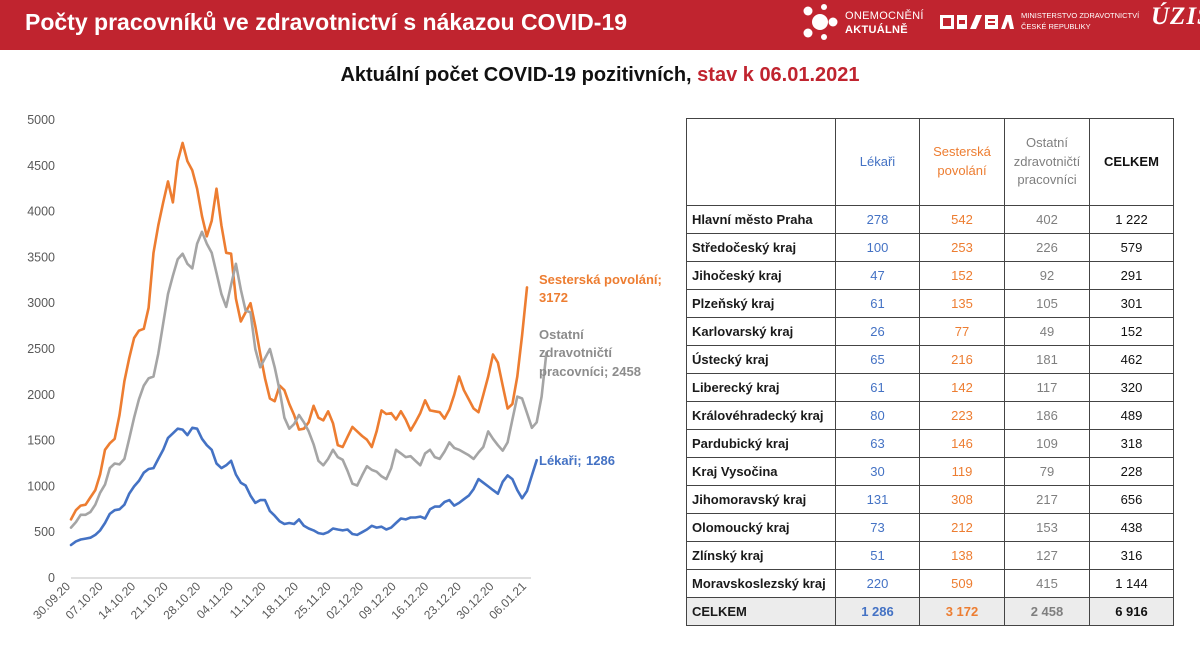 This screenshot has width=1200, height=651. Describe the element at coordinates (1131, 161) in the screenshot. I see `header-celkem-line: CELKEM` at that location.